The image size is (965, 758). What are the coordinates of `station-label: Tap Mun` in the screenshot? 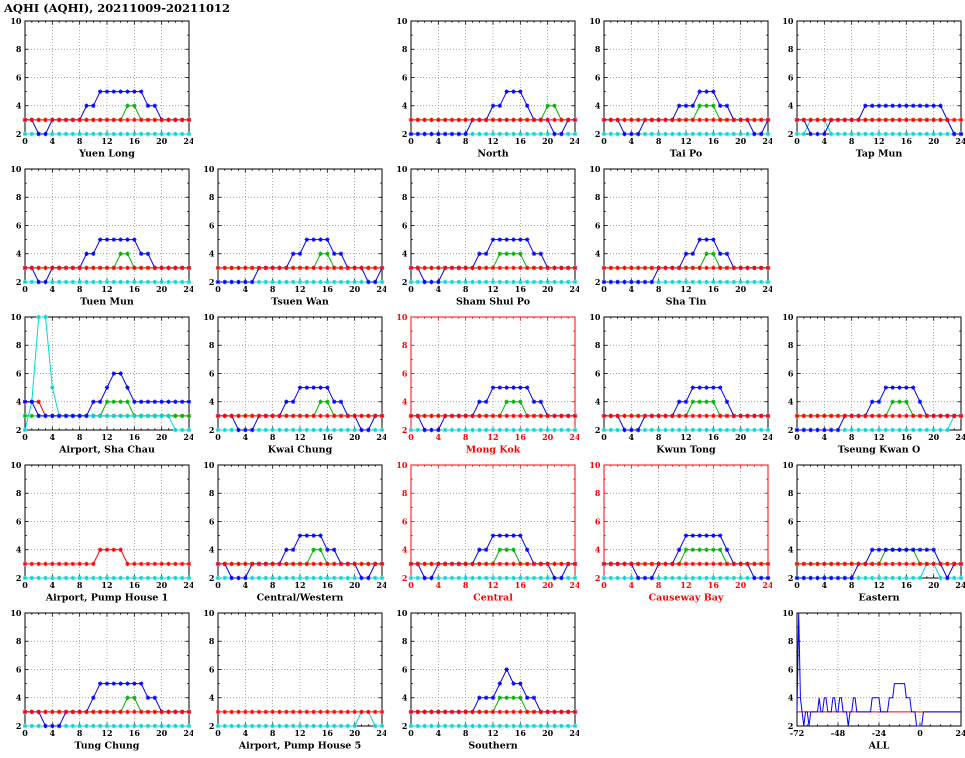 It's located at (879, 154).